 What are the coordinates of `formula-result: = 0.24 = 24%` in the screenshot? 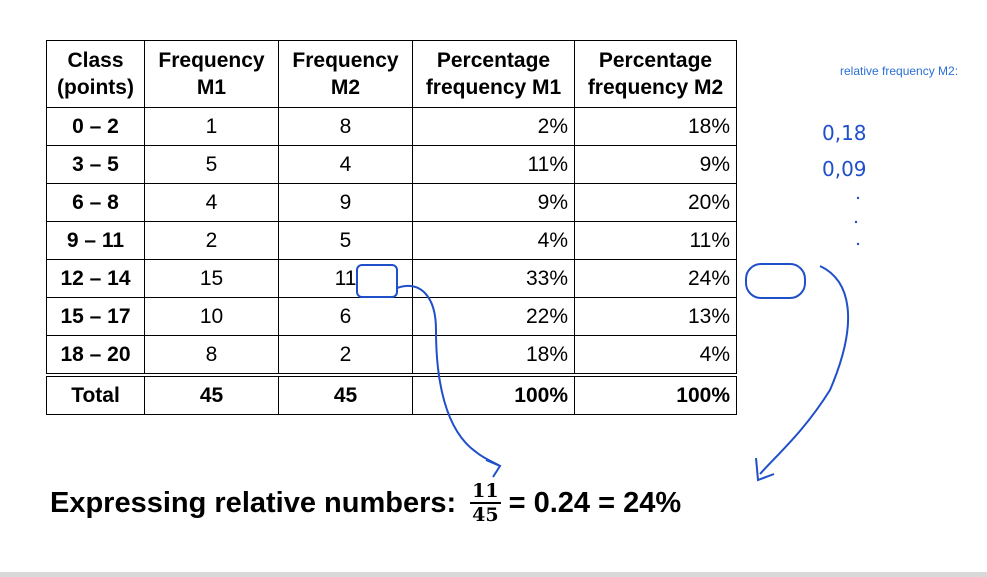 It's located at (595, 502).